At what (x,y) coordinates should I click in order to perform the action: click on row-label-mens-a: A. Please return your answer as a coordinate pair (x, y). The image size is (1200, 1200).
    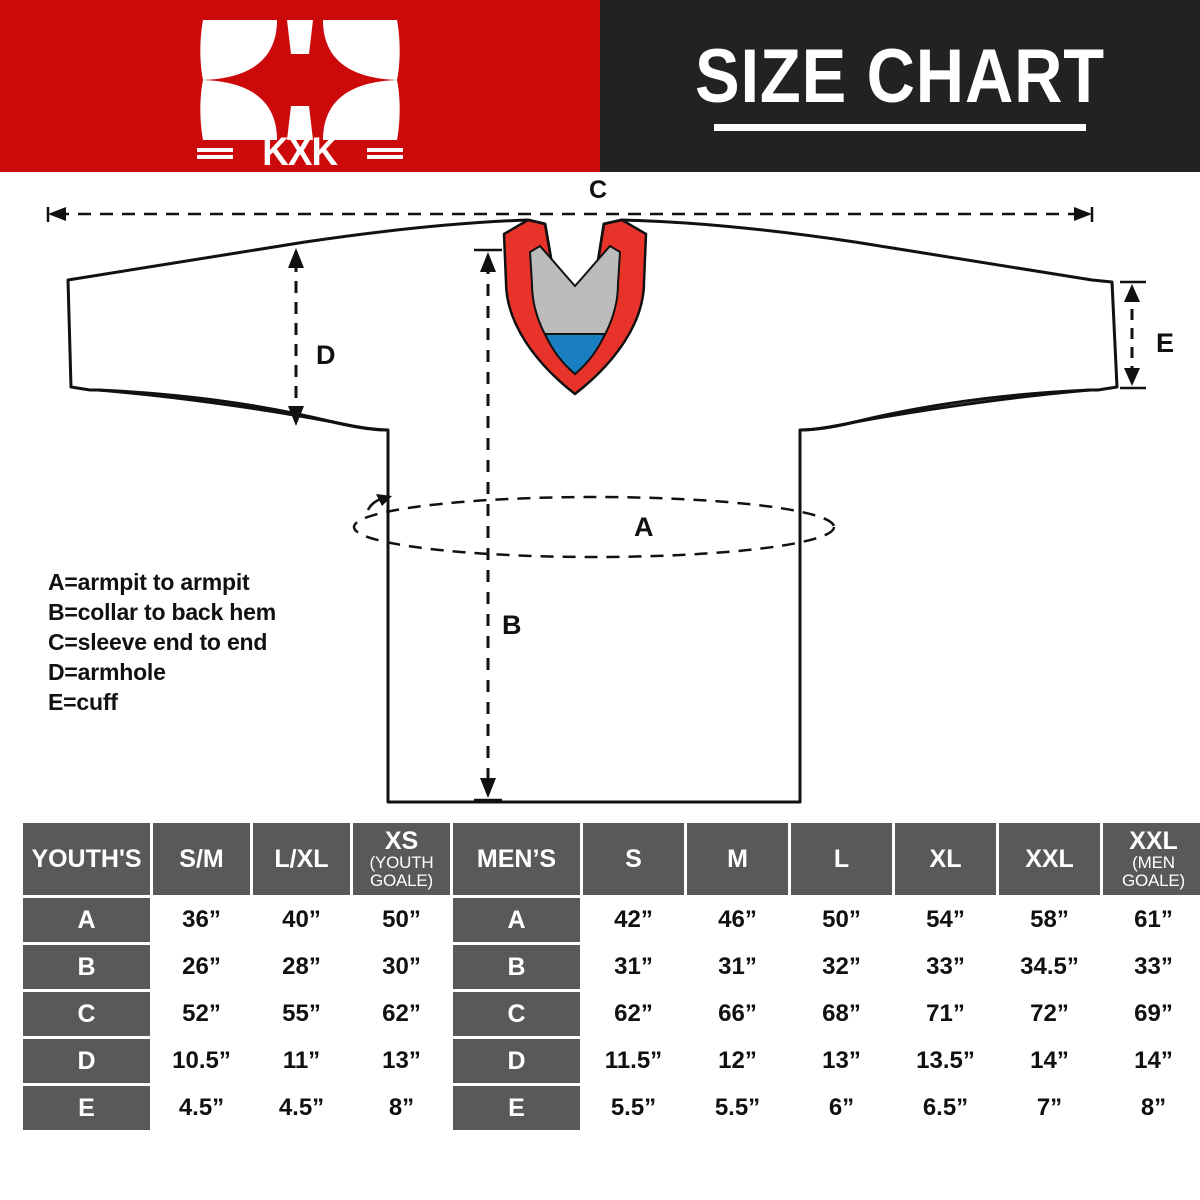
    Looking at the image, I should click on (516, 920).